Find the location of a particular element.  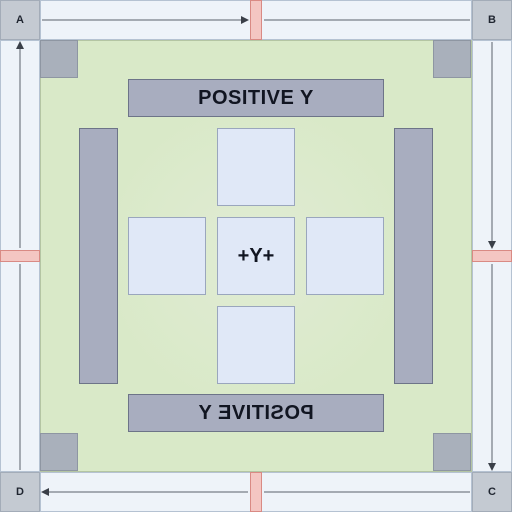

corner-b: B is located at coordinates (492, 20).